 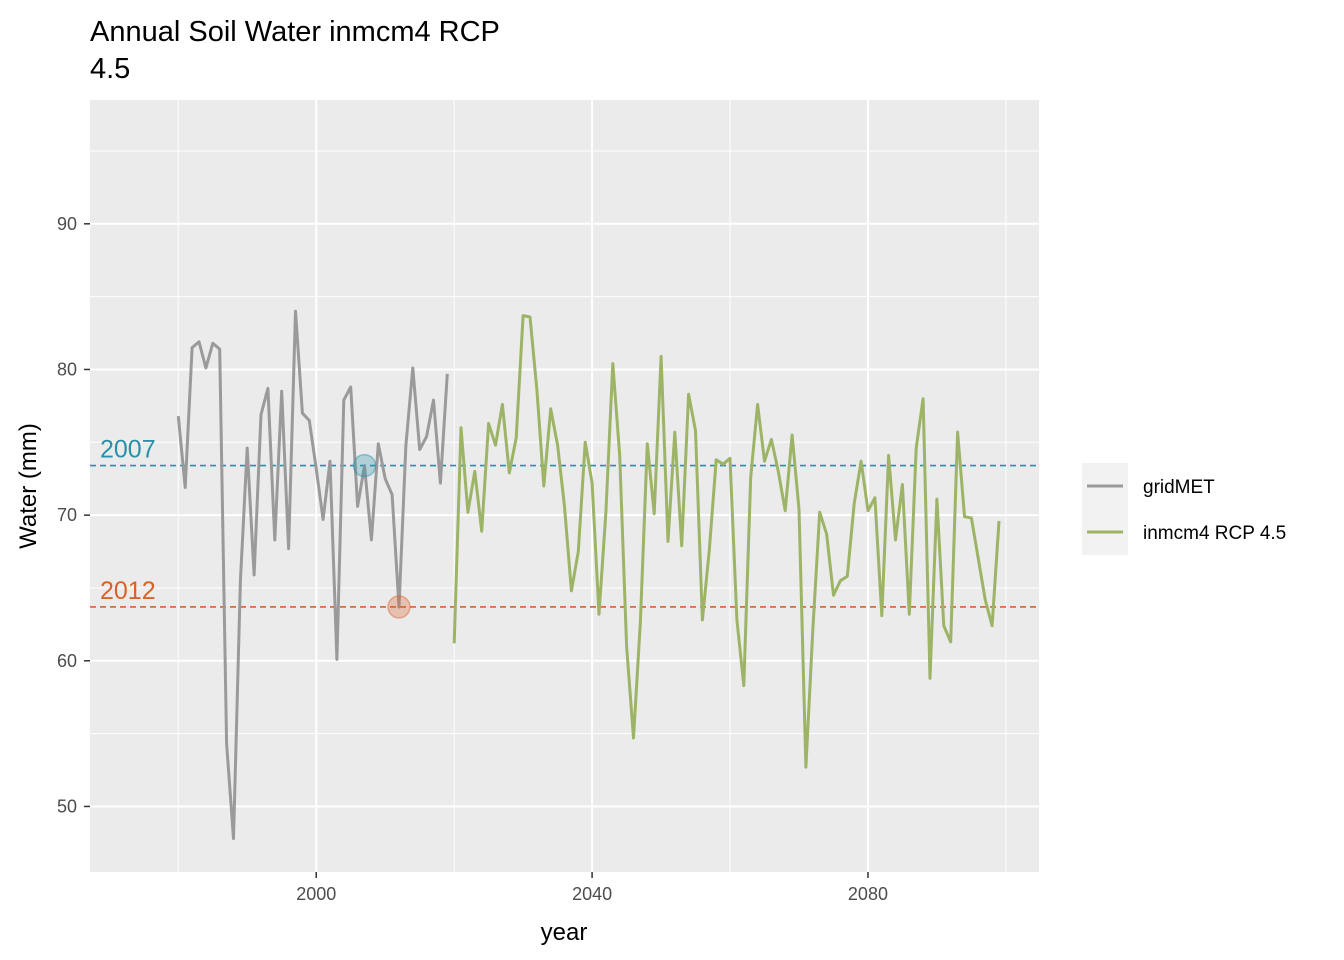 What do you see at coordinates (316, 894) in the screenshot?
I see `x-tick-label: 2000` at bounding box center [316, 894].